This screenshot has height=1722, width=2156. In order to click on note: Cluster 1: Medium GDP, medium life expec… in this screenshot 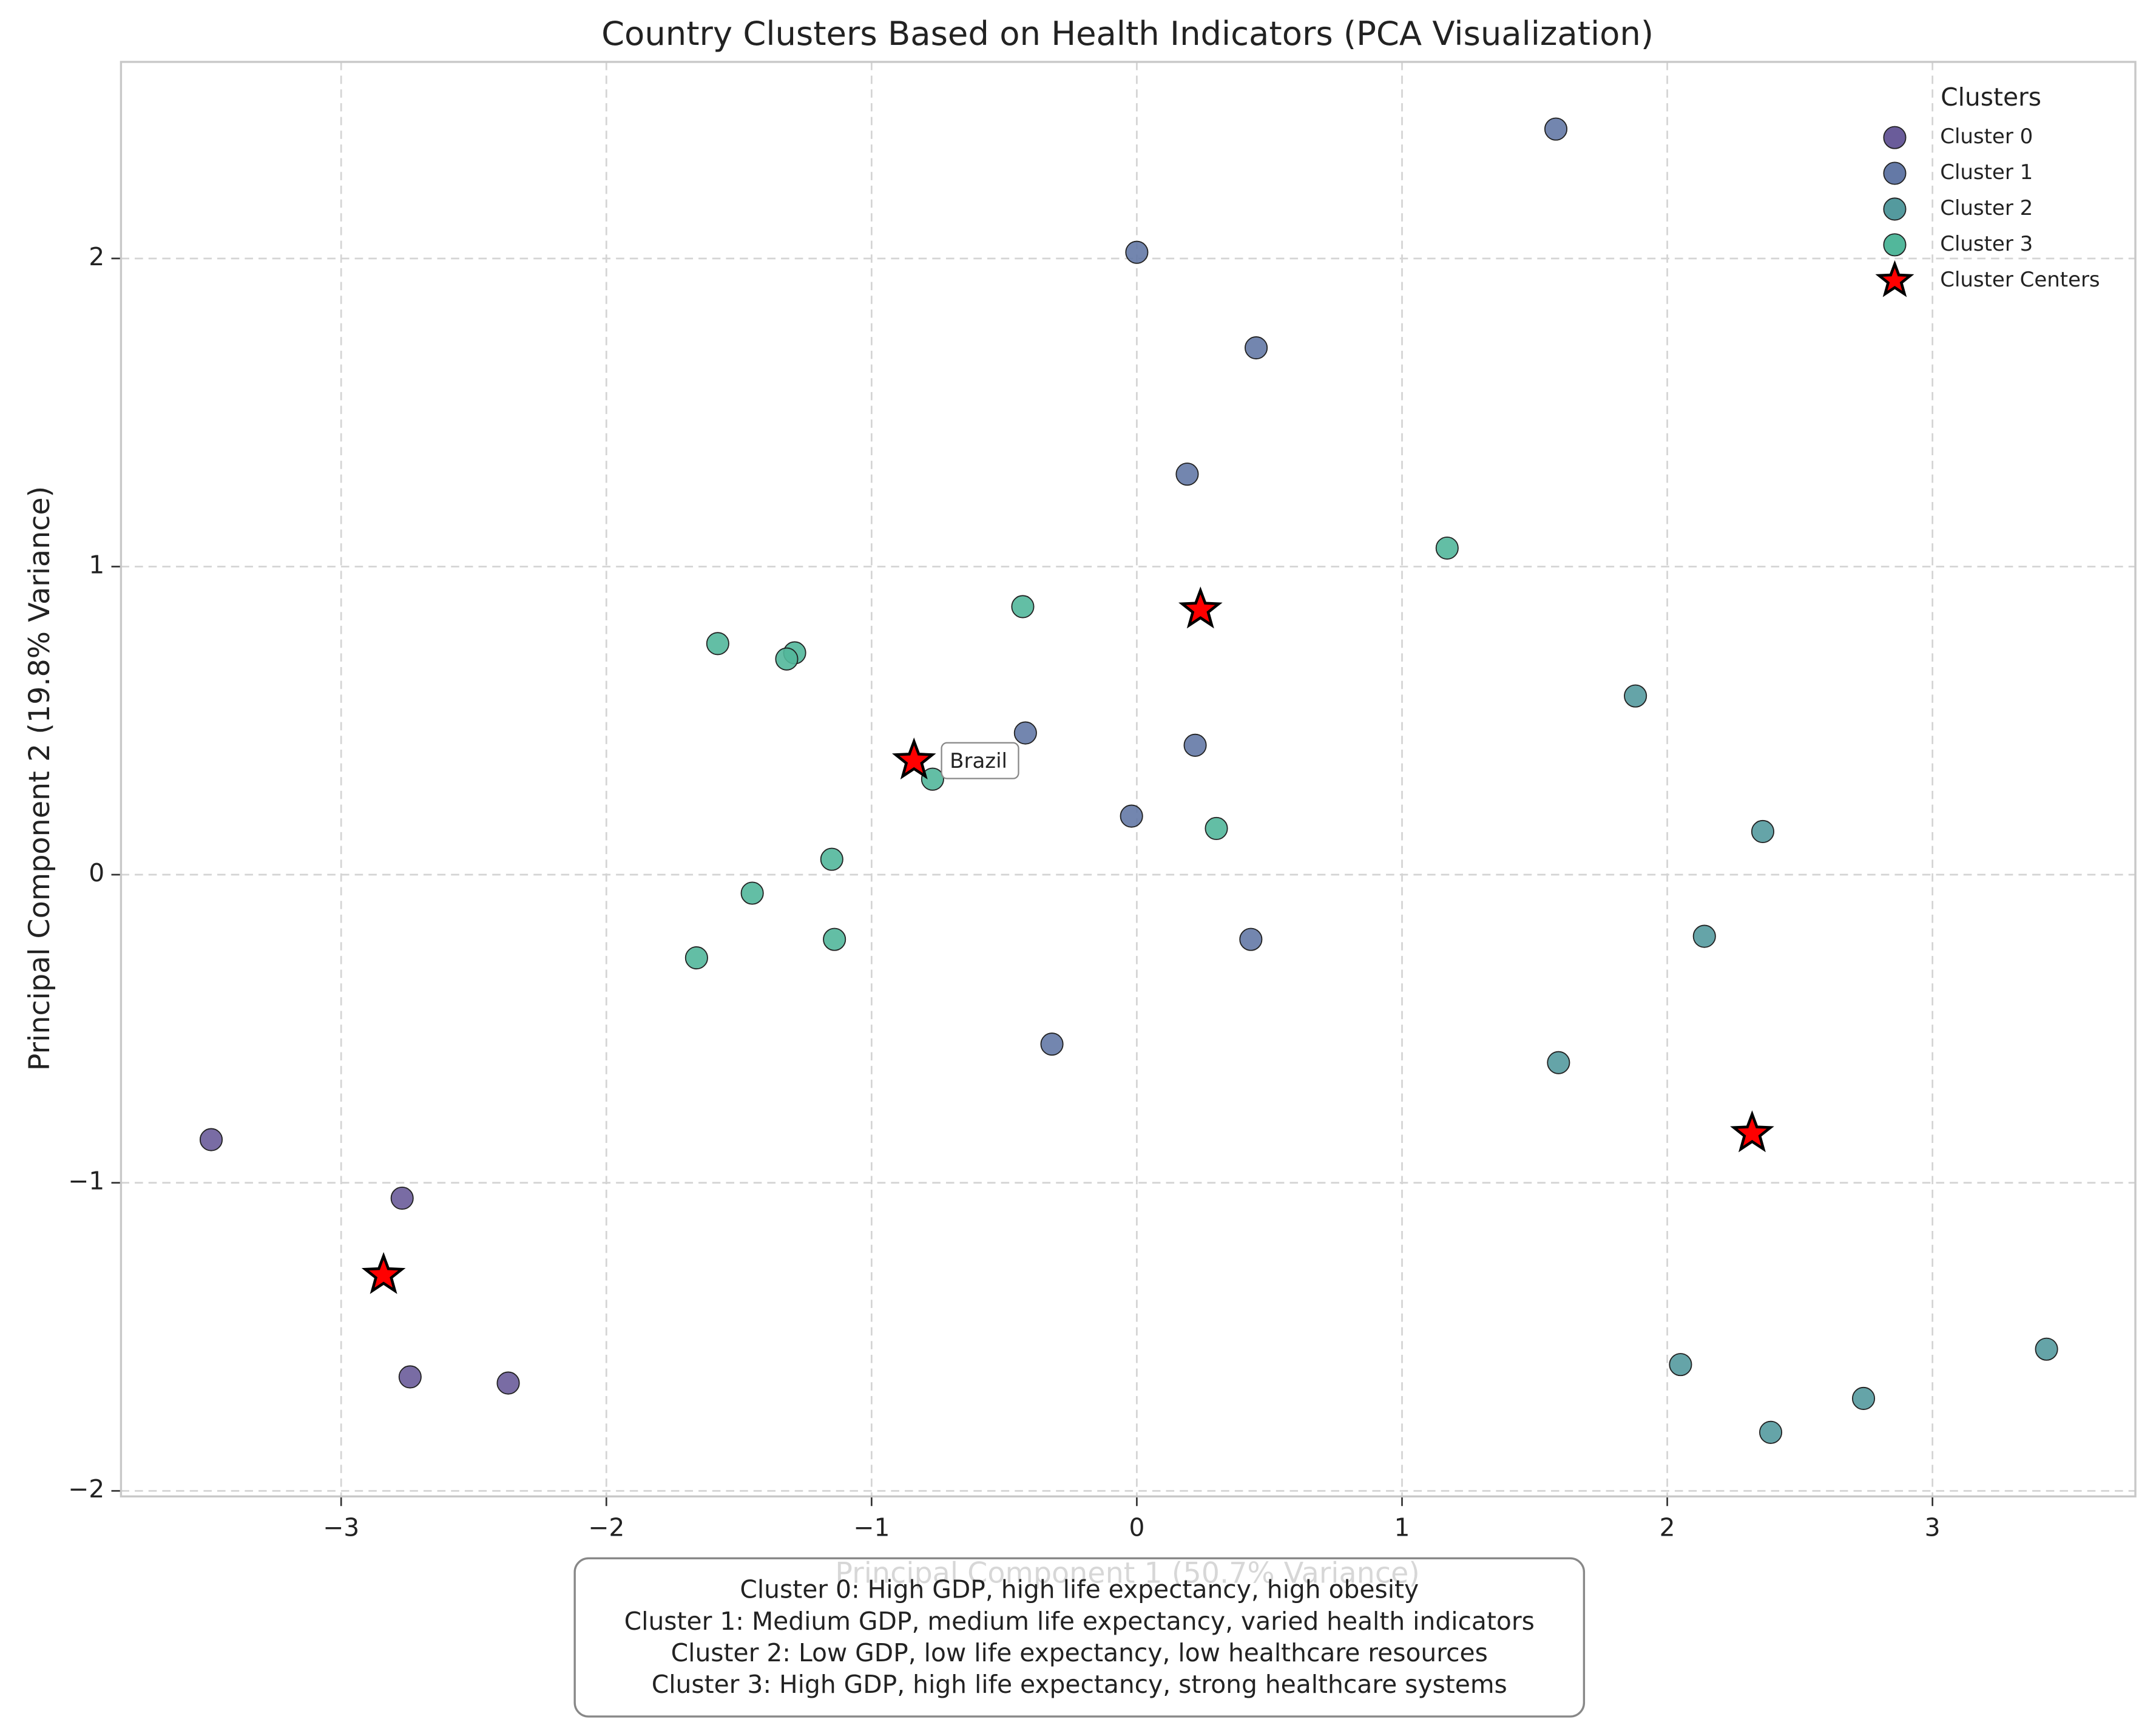, I will do `click(1079, 1621)`.